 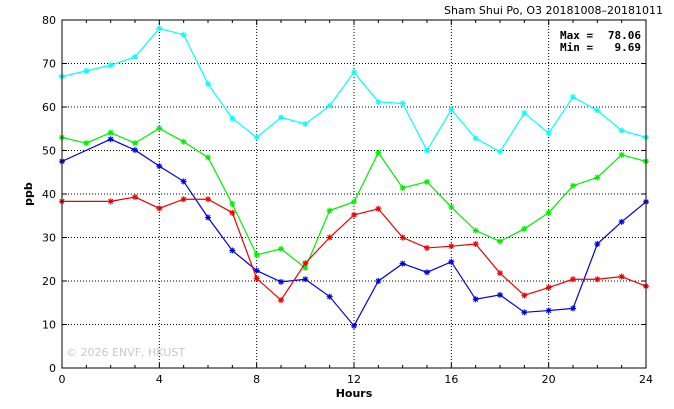 I want to click on y-tick-label: 50, so click(x=49, y=151).